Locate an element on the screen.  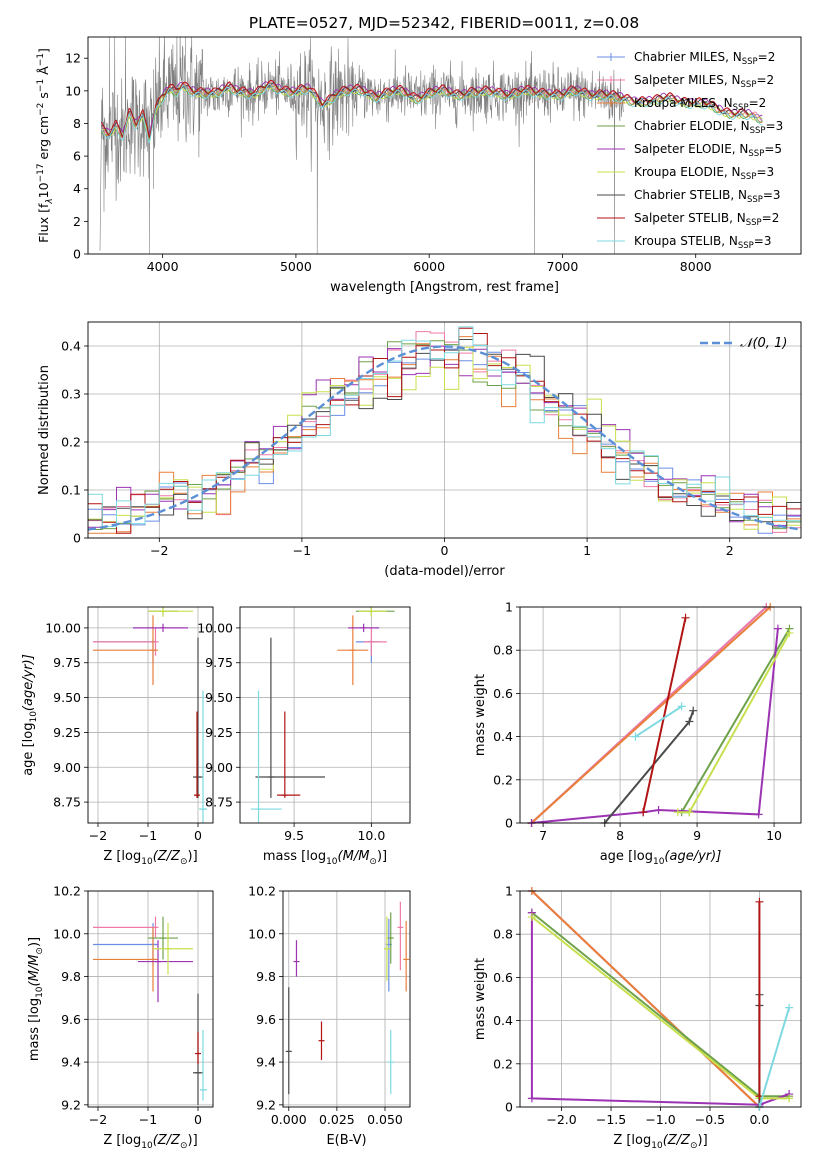
legend-label: Salpeter MILES, NSSP=2 is located at coordinates (704, 81).